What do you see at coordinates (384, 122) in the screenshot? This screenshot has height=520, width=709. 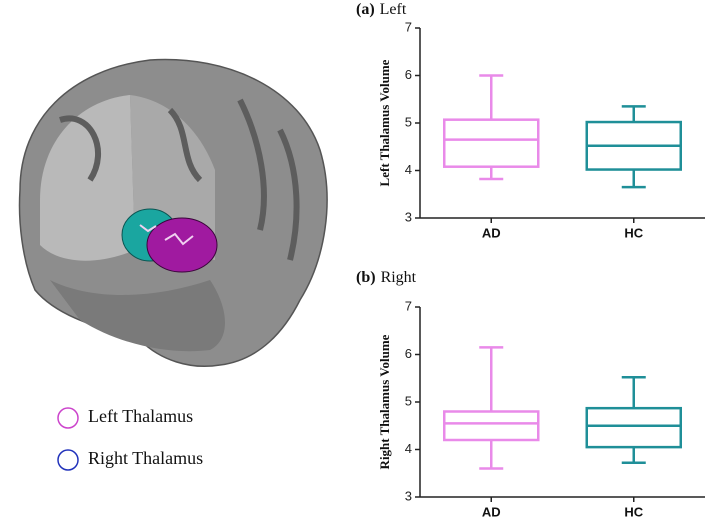 I see `y-axis-label: Left Thalamus Volume` at bounding box center [384, 122].